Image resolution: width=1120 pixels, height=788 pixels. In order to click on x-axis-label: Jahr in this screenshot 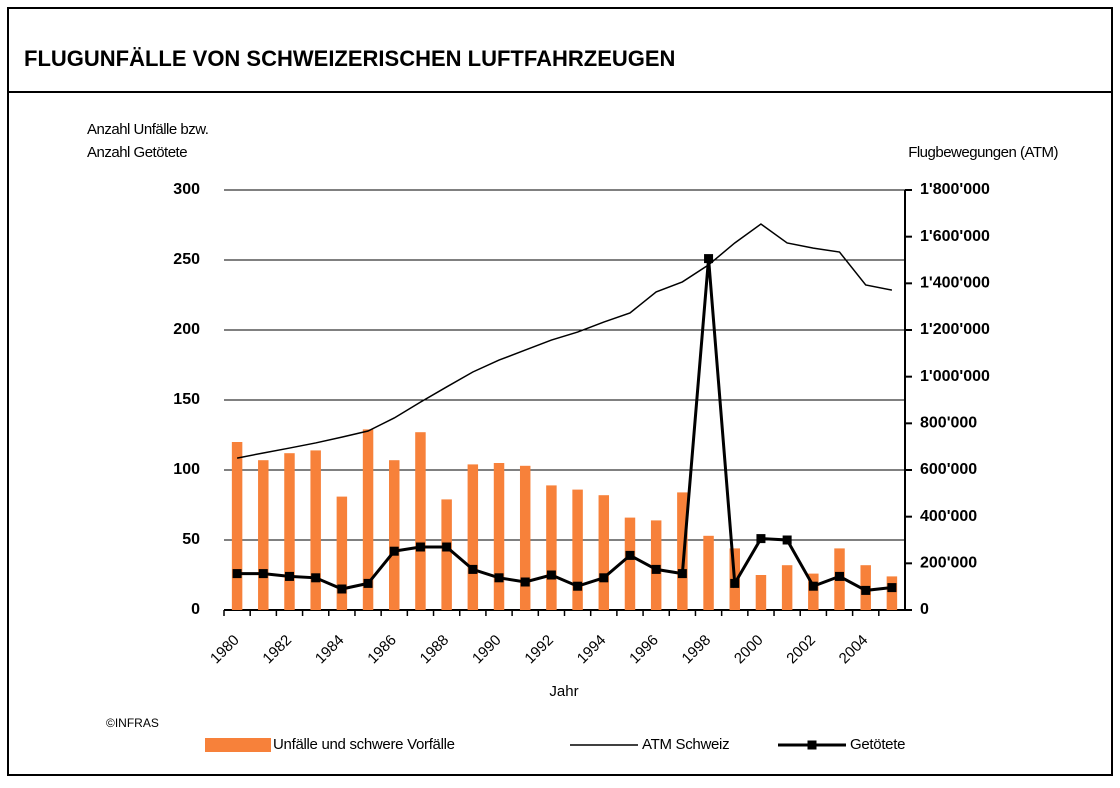, I will do `click(563, 691)`.